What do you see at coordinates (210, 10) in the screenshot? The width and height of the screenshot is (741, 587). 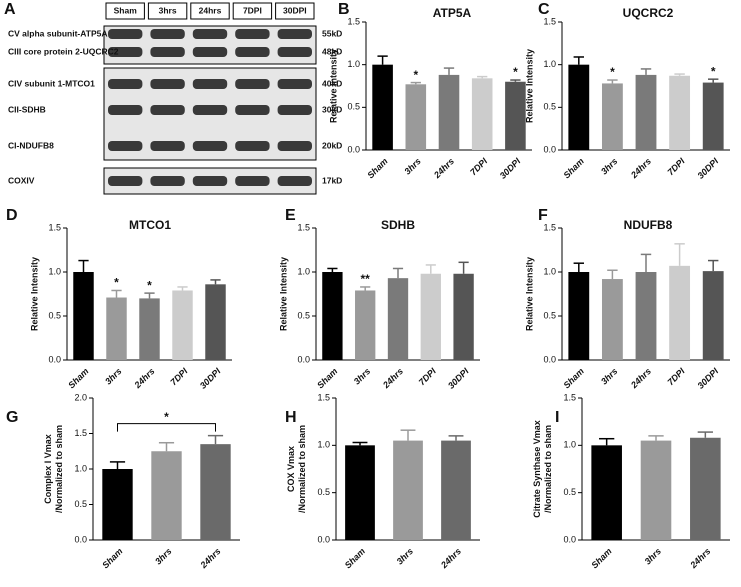 I see `lane-label: 24hrs` at bounding box center [210, 10].